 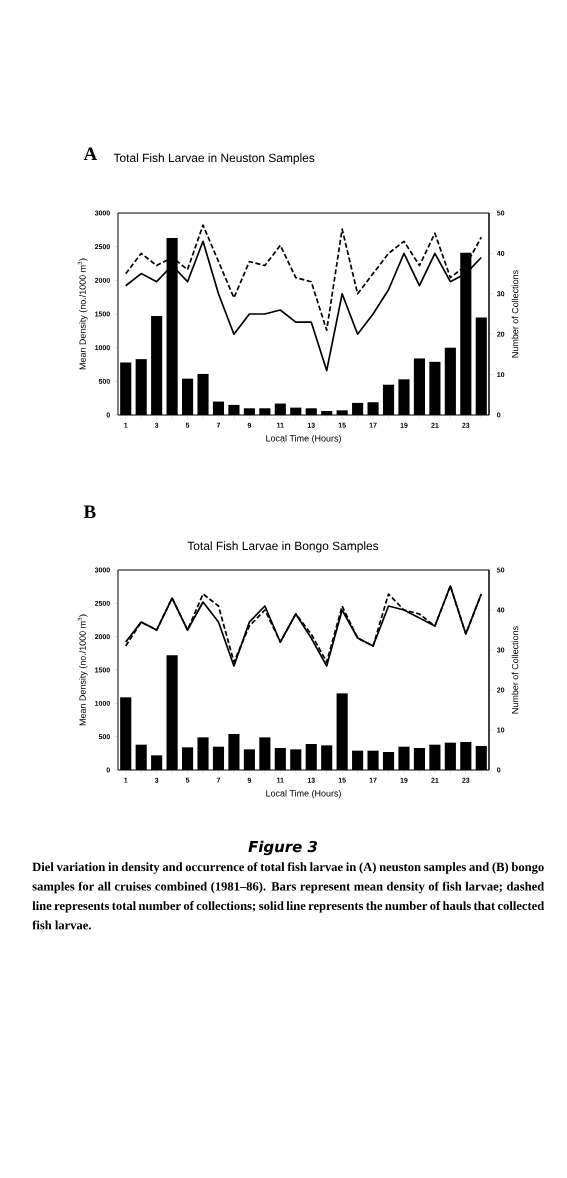 What do you see at coordinates (288, 896) in the screenshot?
I see `text: Diel variation in density and occurrence of total fish larvae in (A) neuston samples and (B) bongo samples for all cruises combined (1981–86). Bars represent mean density of fish larvae; dashed line represents total number of collections; solid line represents the number of hauls that collected fish larvae.` at bounding box center [288, 896].